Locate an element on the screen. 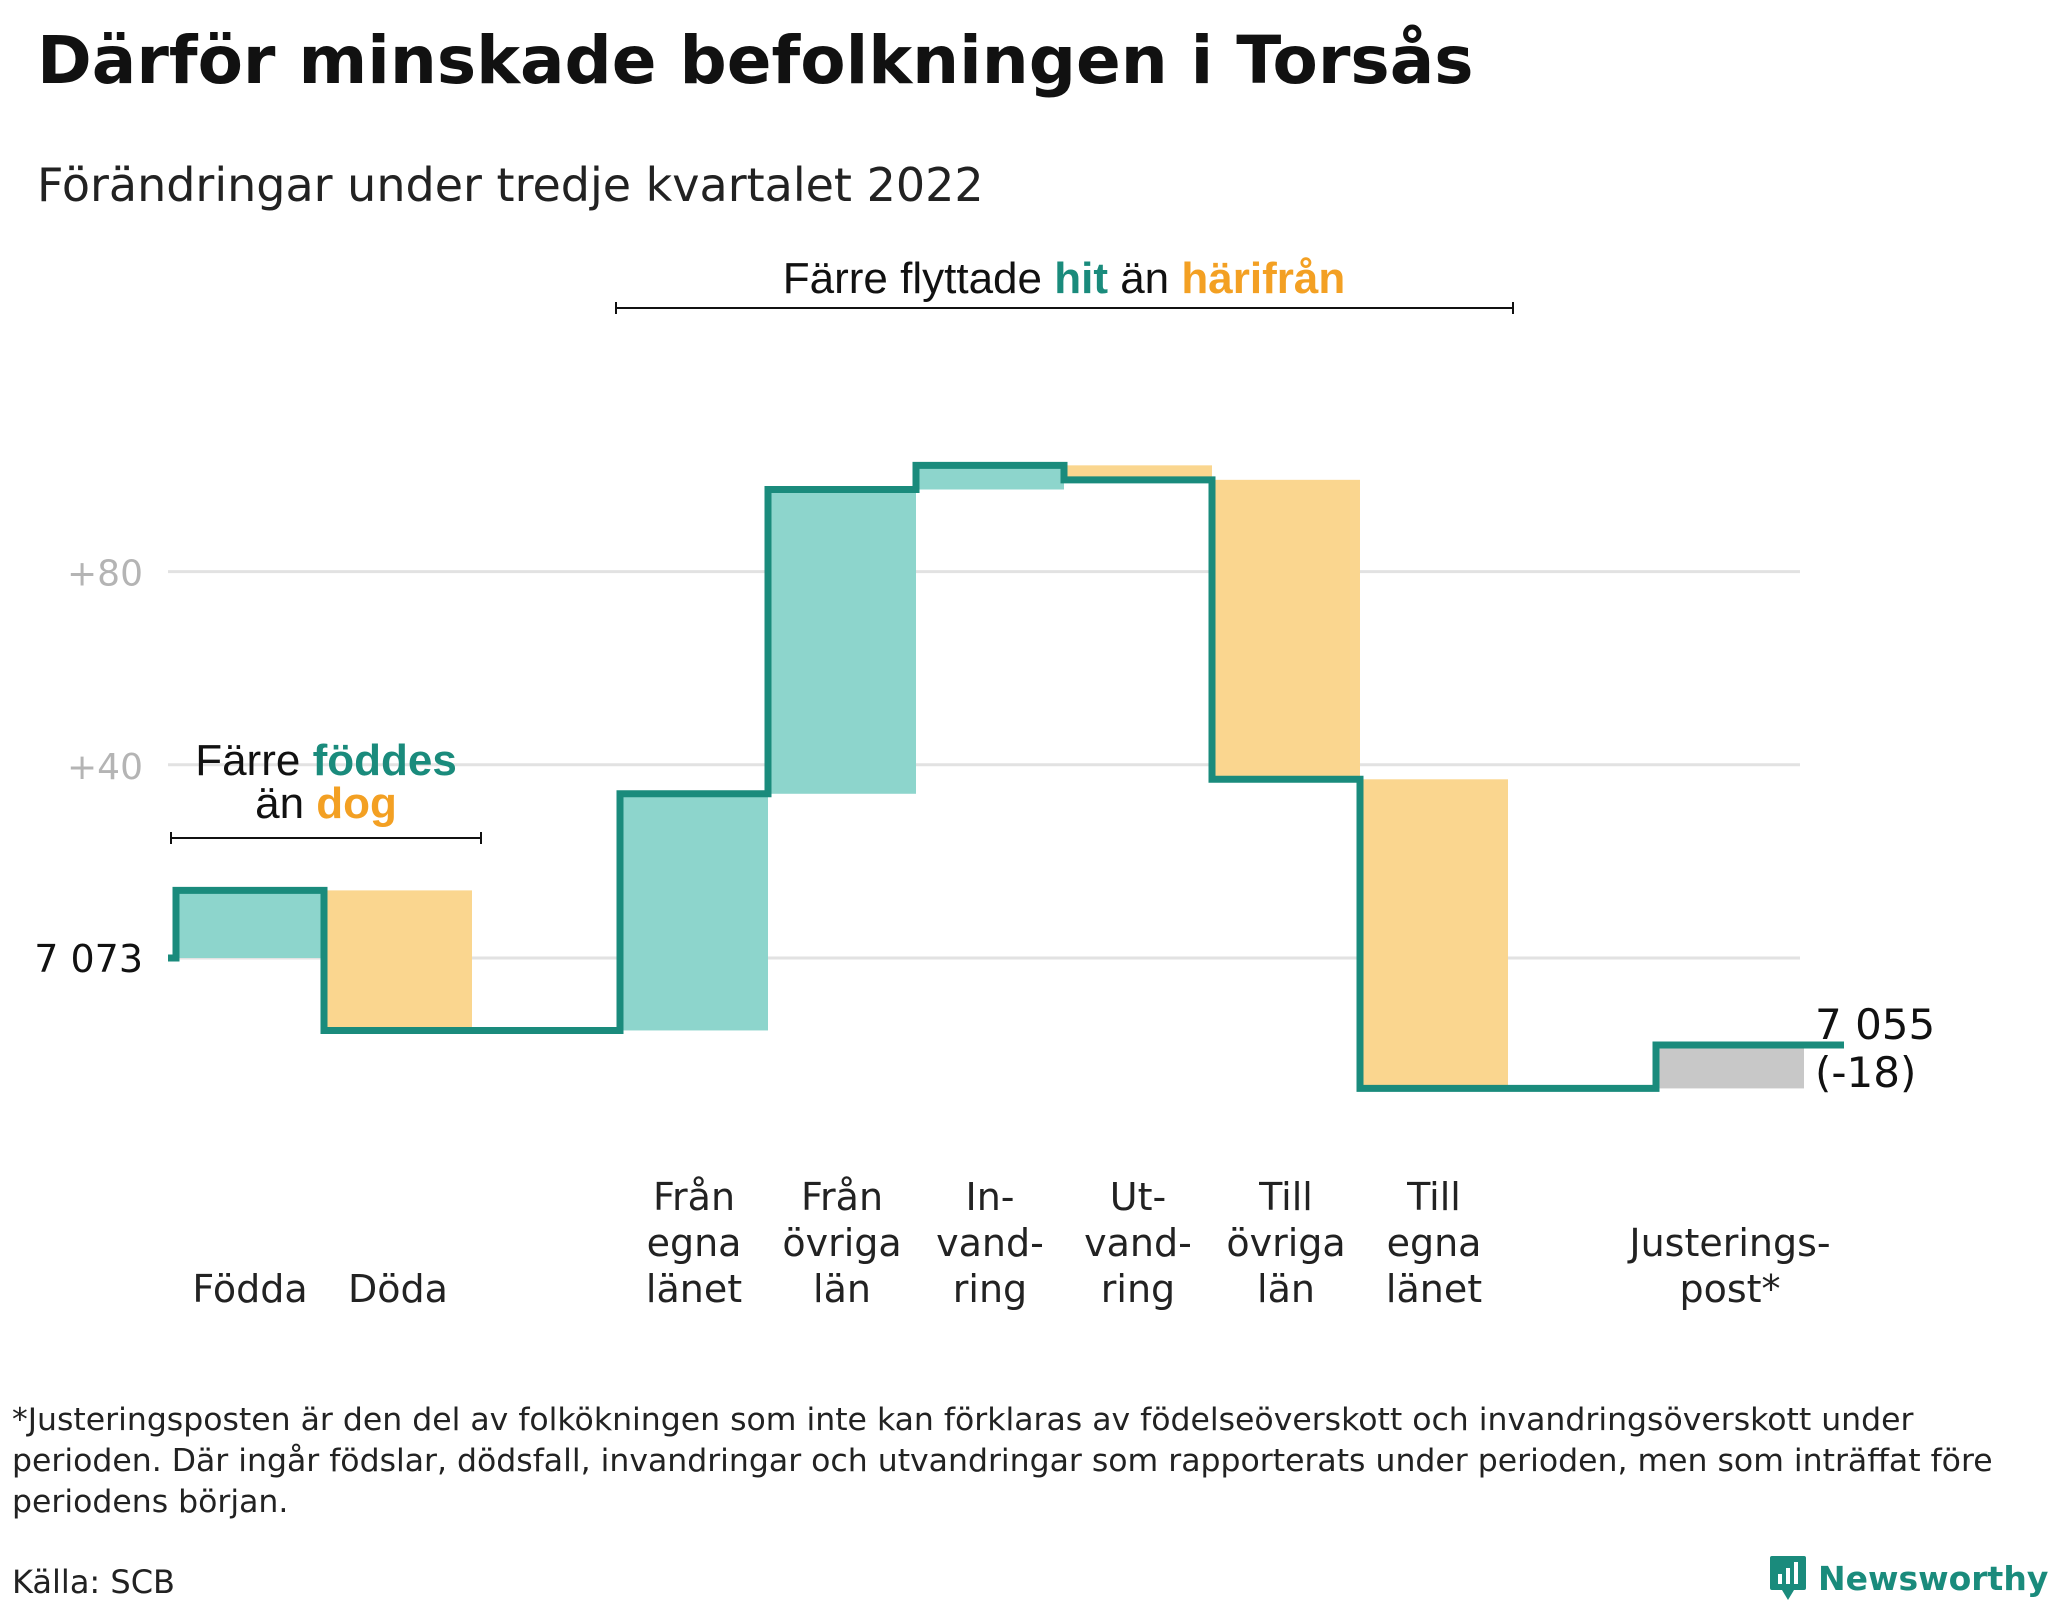 The width and height of the screenshot is (2048, 1604). category-label: Justerings- is located at coordinates (1728, 1243).